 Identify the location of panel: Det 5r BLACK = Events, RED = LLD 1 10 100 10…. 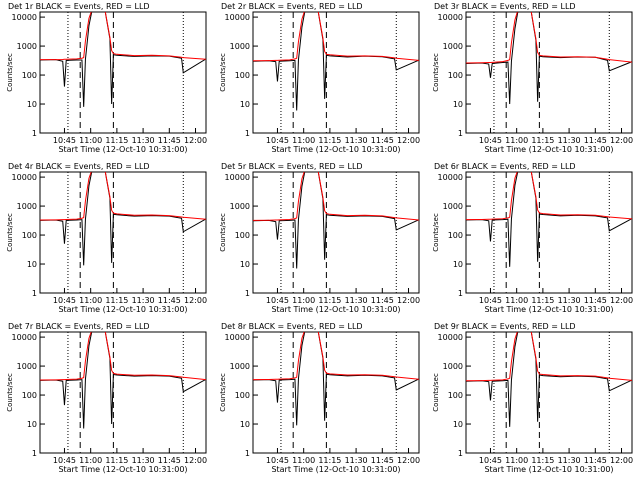
(319, 238).